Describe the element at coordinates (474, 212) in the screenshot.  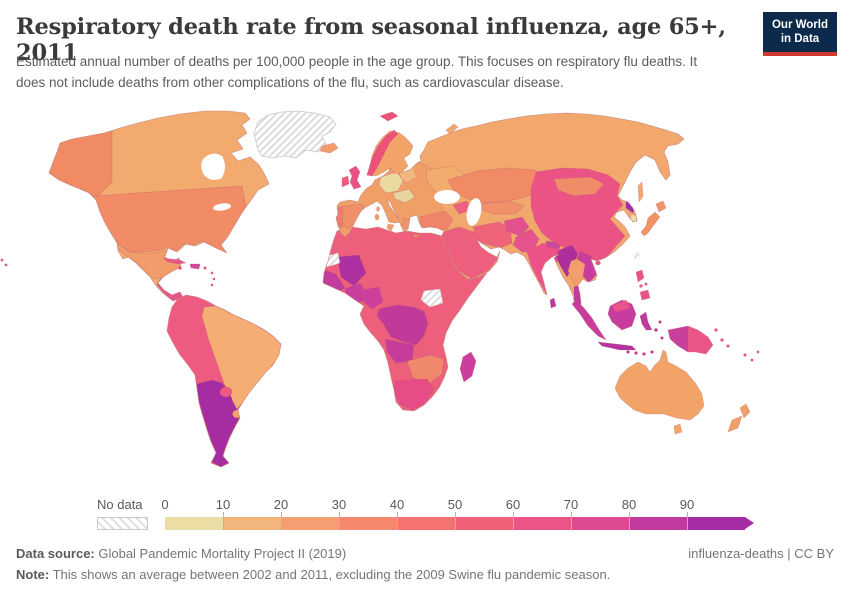
I see `caspian-sea` at that location.